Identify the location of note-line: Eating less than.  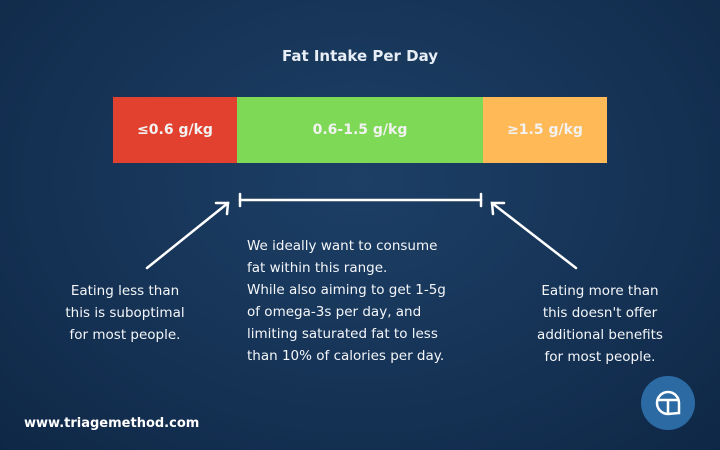
(125, 291).